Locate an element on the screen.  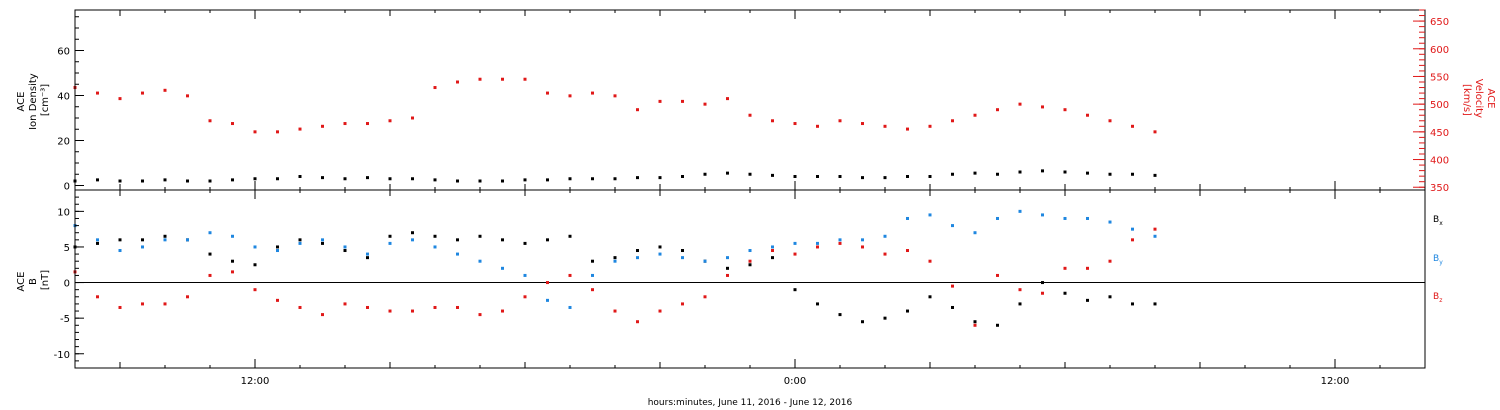
density-tick-label: 40 is located at coordinates (63, 97).